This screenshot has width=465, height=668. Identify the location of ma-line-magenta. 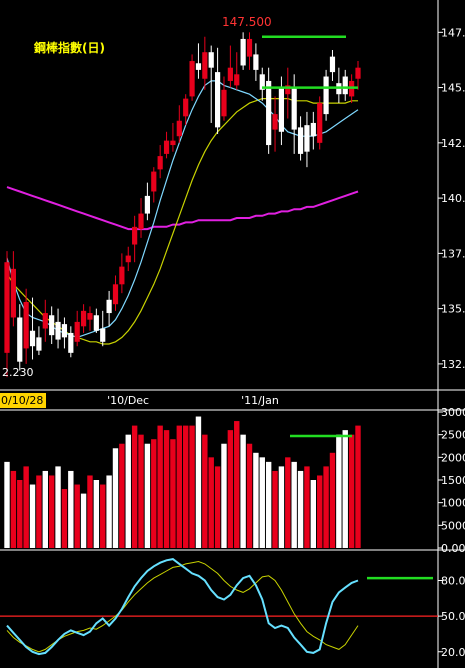
(182, 208).